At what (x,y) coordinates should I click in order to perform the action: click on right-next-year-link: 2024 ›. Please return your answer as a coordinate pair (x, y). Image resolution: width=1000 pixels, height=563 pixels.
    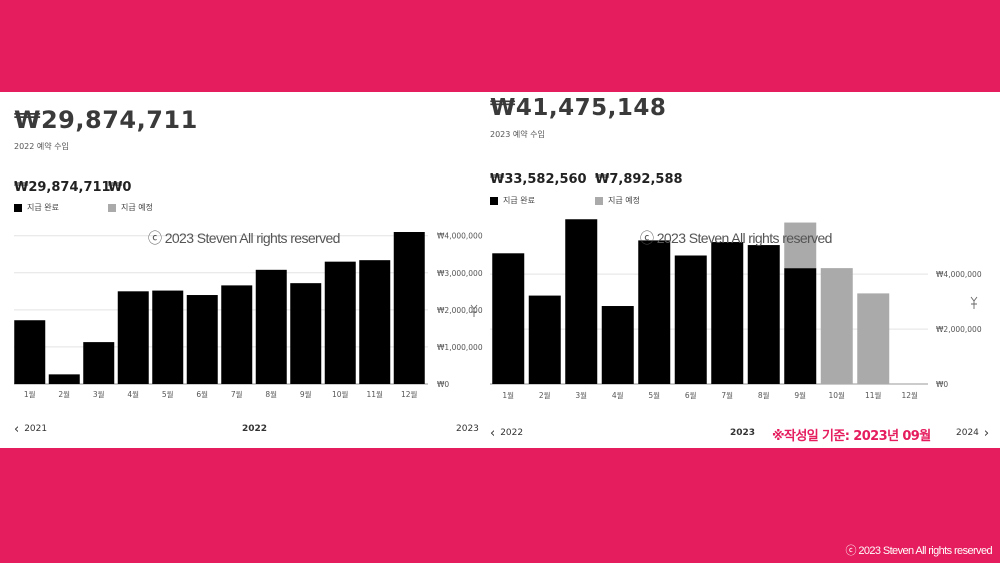
    Looking at the image, I should click on (973, 433).